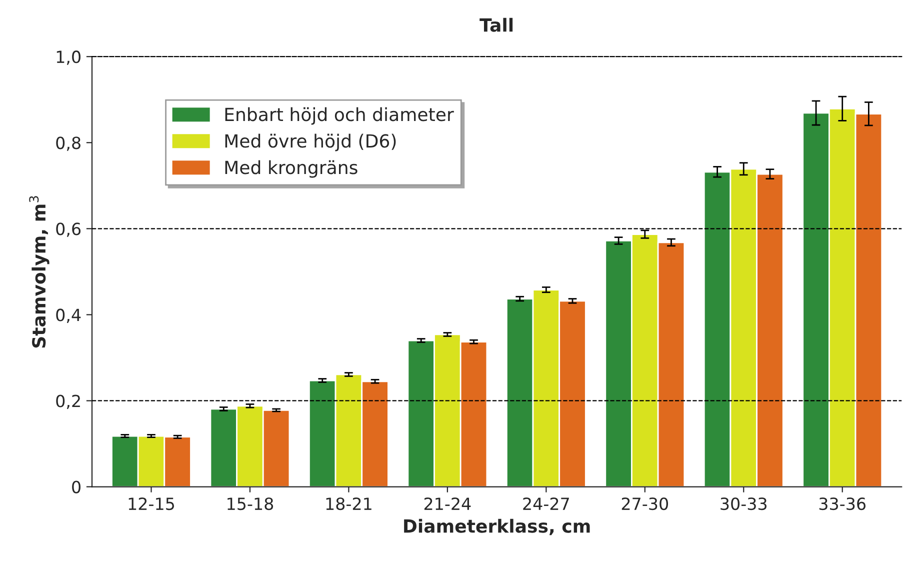 The height and width of the screenshot is (566, 920). I want to click on y-axis-title: Stamvolym, m$^{3}$, so click(39, 272).